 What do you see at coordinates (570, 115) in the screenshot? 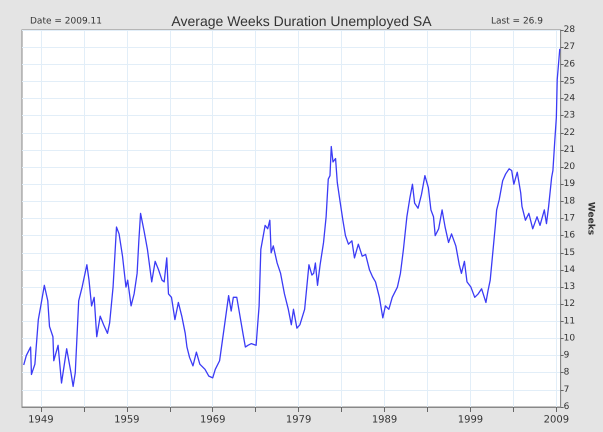
I see `y-tick-label: 23` at bounding box center [570, 115].